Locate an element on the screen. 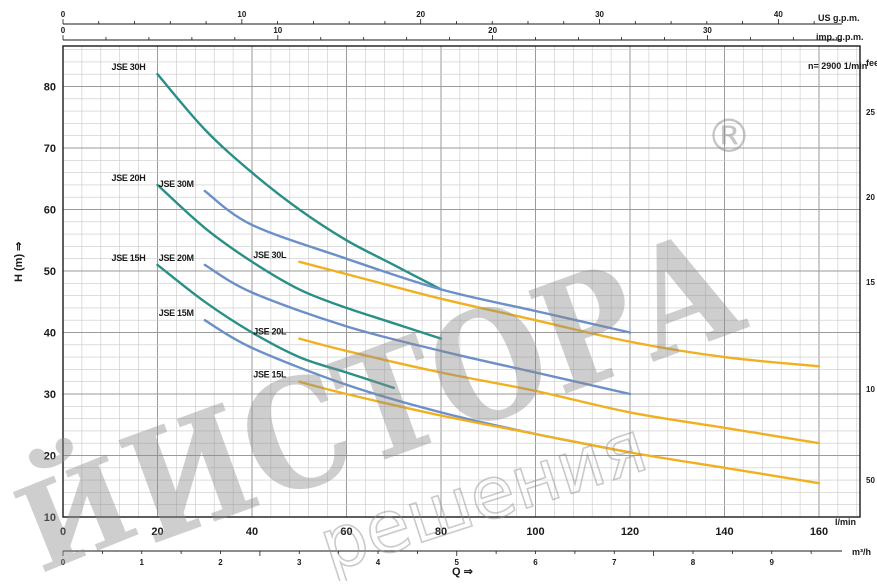  series-label-jse-30h: JSE 30H is located at coordinates (129, 67).